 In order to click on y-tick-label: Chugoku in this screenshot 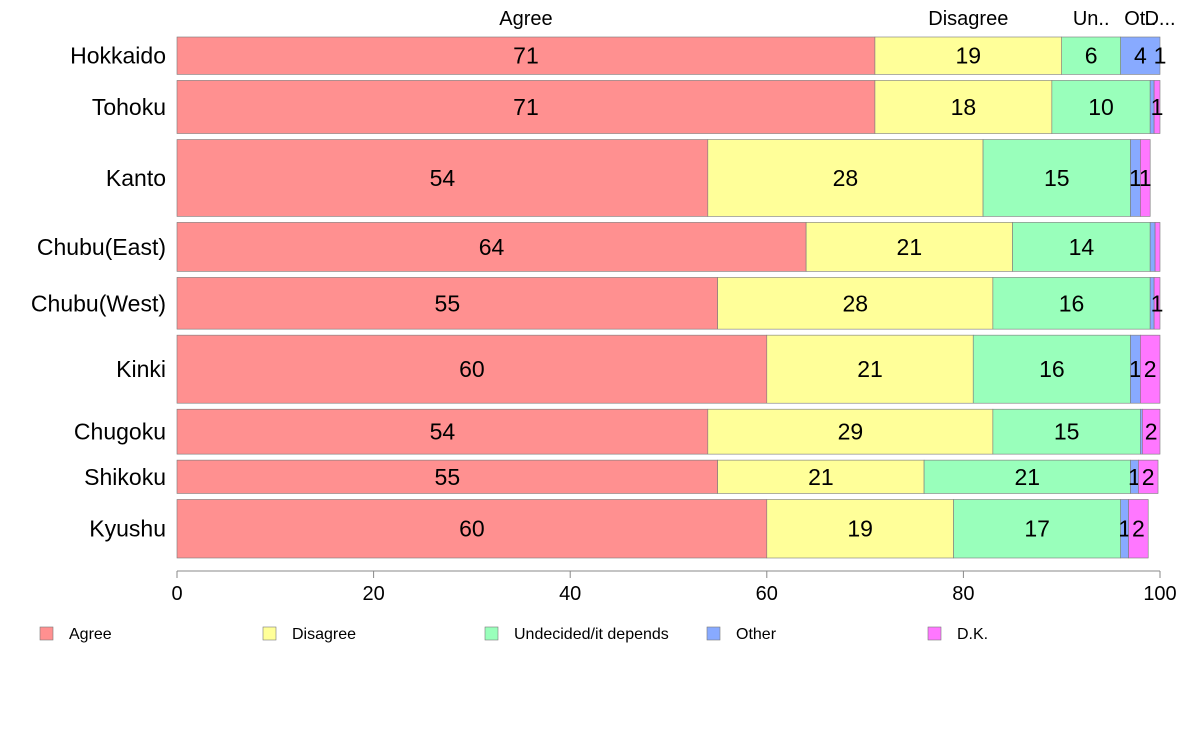, I will do `click(120, 432)`.